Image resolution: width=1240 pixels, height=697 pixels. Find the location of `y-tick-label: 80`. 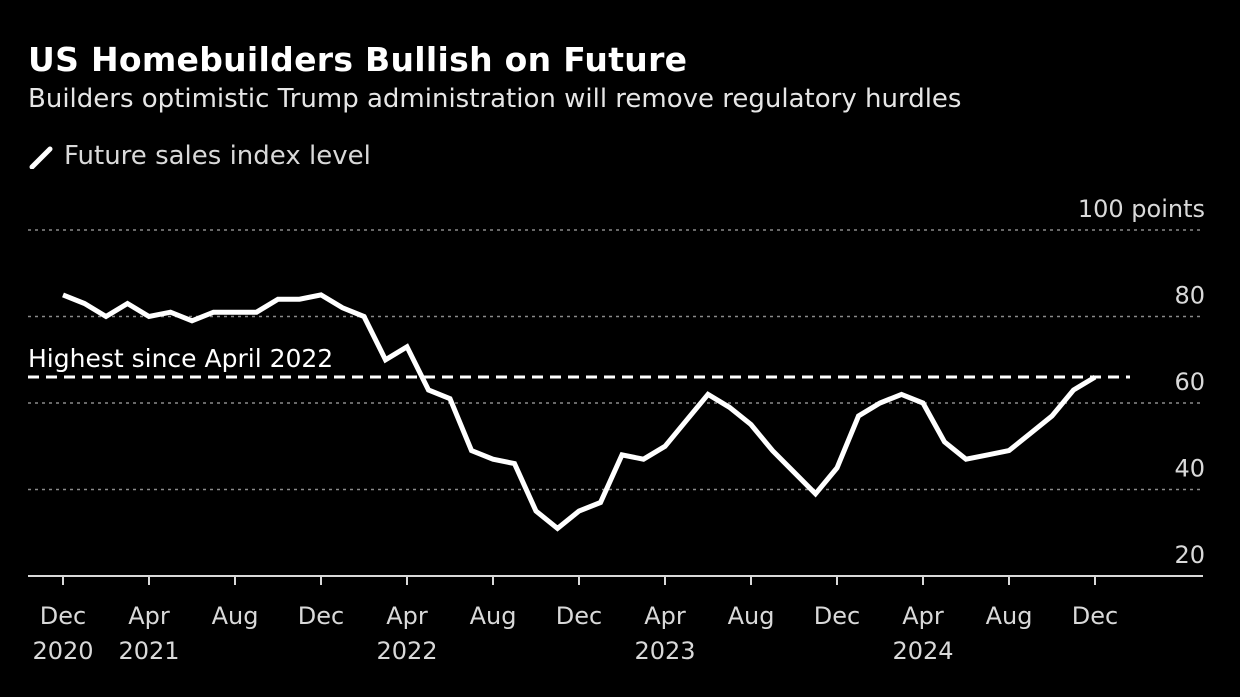

y-tick-label: 80 is located at coordinates (1189, 296).